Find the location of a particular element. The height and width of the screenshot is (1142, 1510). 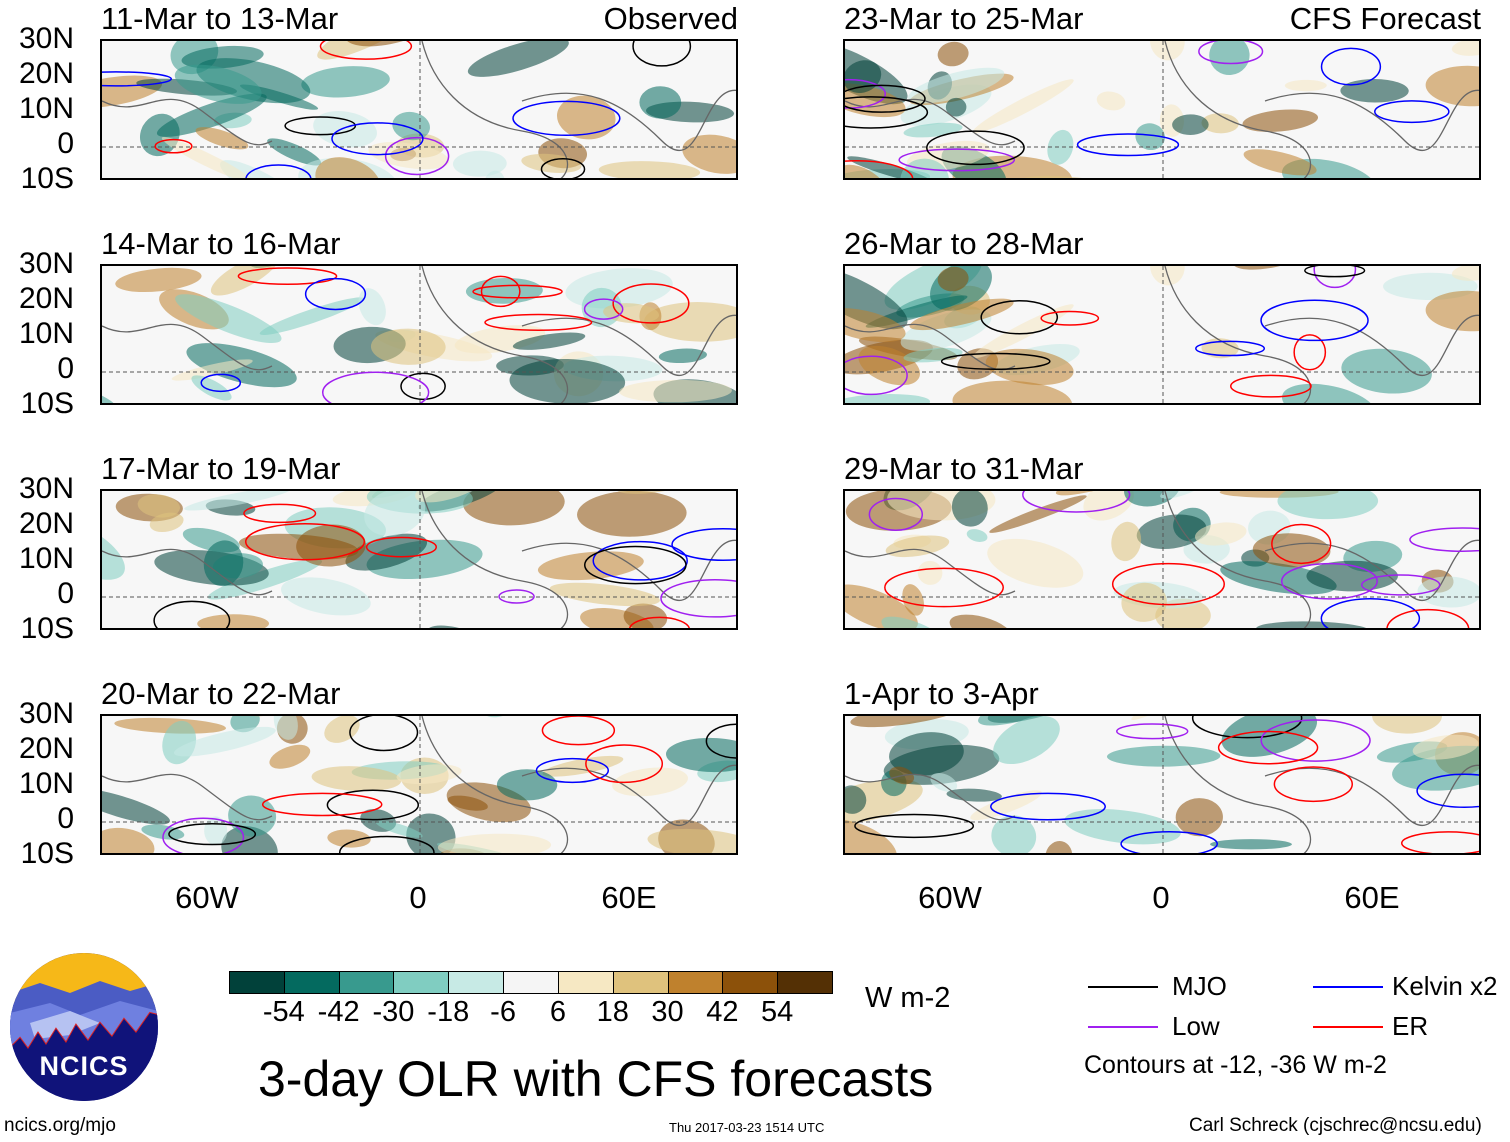

footer-author: Carl Schreck (cjschrec@ncsu.edu) is located at coordinates (1335, 1125).